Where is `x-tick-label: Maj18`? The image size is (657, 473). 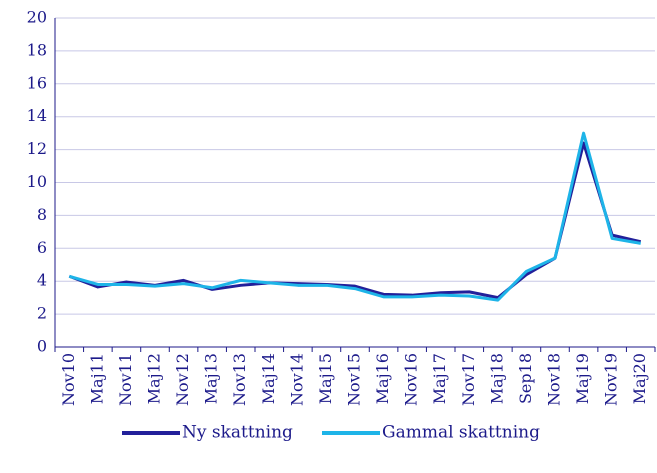 x-tick-label: Maj18 is located at coordinates (496, 378).